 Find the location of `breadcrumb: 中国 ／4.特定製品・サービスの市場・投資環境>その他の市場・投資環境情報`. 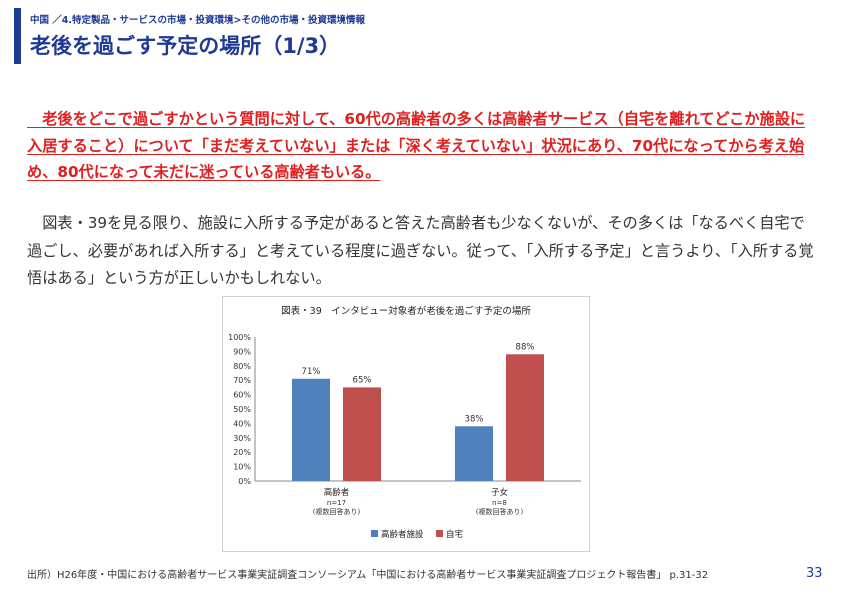

breadcrumb: 中国 ／4.特定製品・サービスの市場・投資環境>その他の市場・投資環境情報 is located at coordinates (197, 20).